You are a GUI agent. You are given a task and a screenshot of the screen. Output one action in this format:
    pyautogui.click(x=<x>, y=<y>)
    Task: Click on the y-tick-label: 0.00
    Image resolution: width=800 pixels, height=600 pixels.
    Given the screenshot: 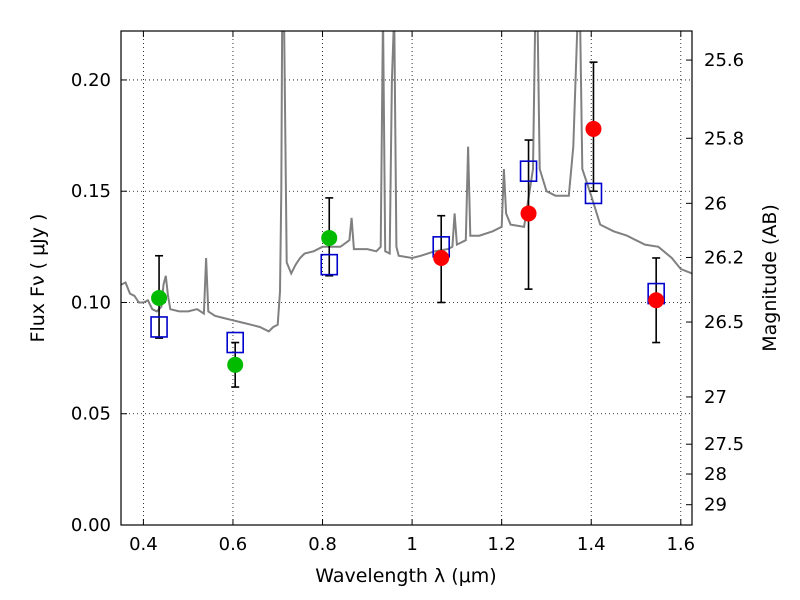 What is the action you would take?
    pyautogui.click(x=91, y=525)
    